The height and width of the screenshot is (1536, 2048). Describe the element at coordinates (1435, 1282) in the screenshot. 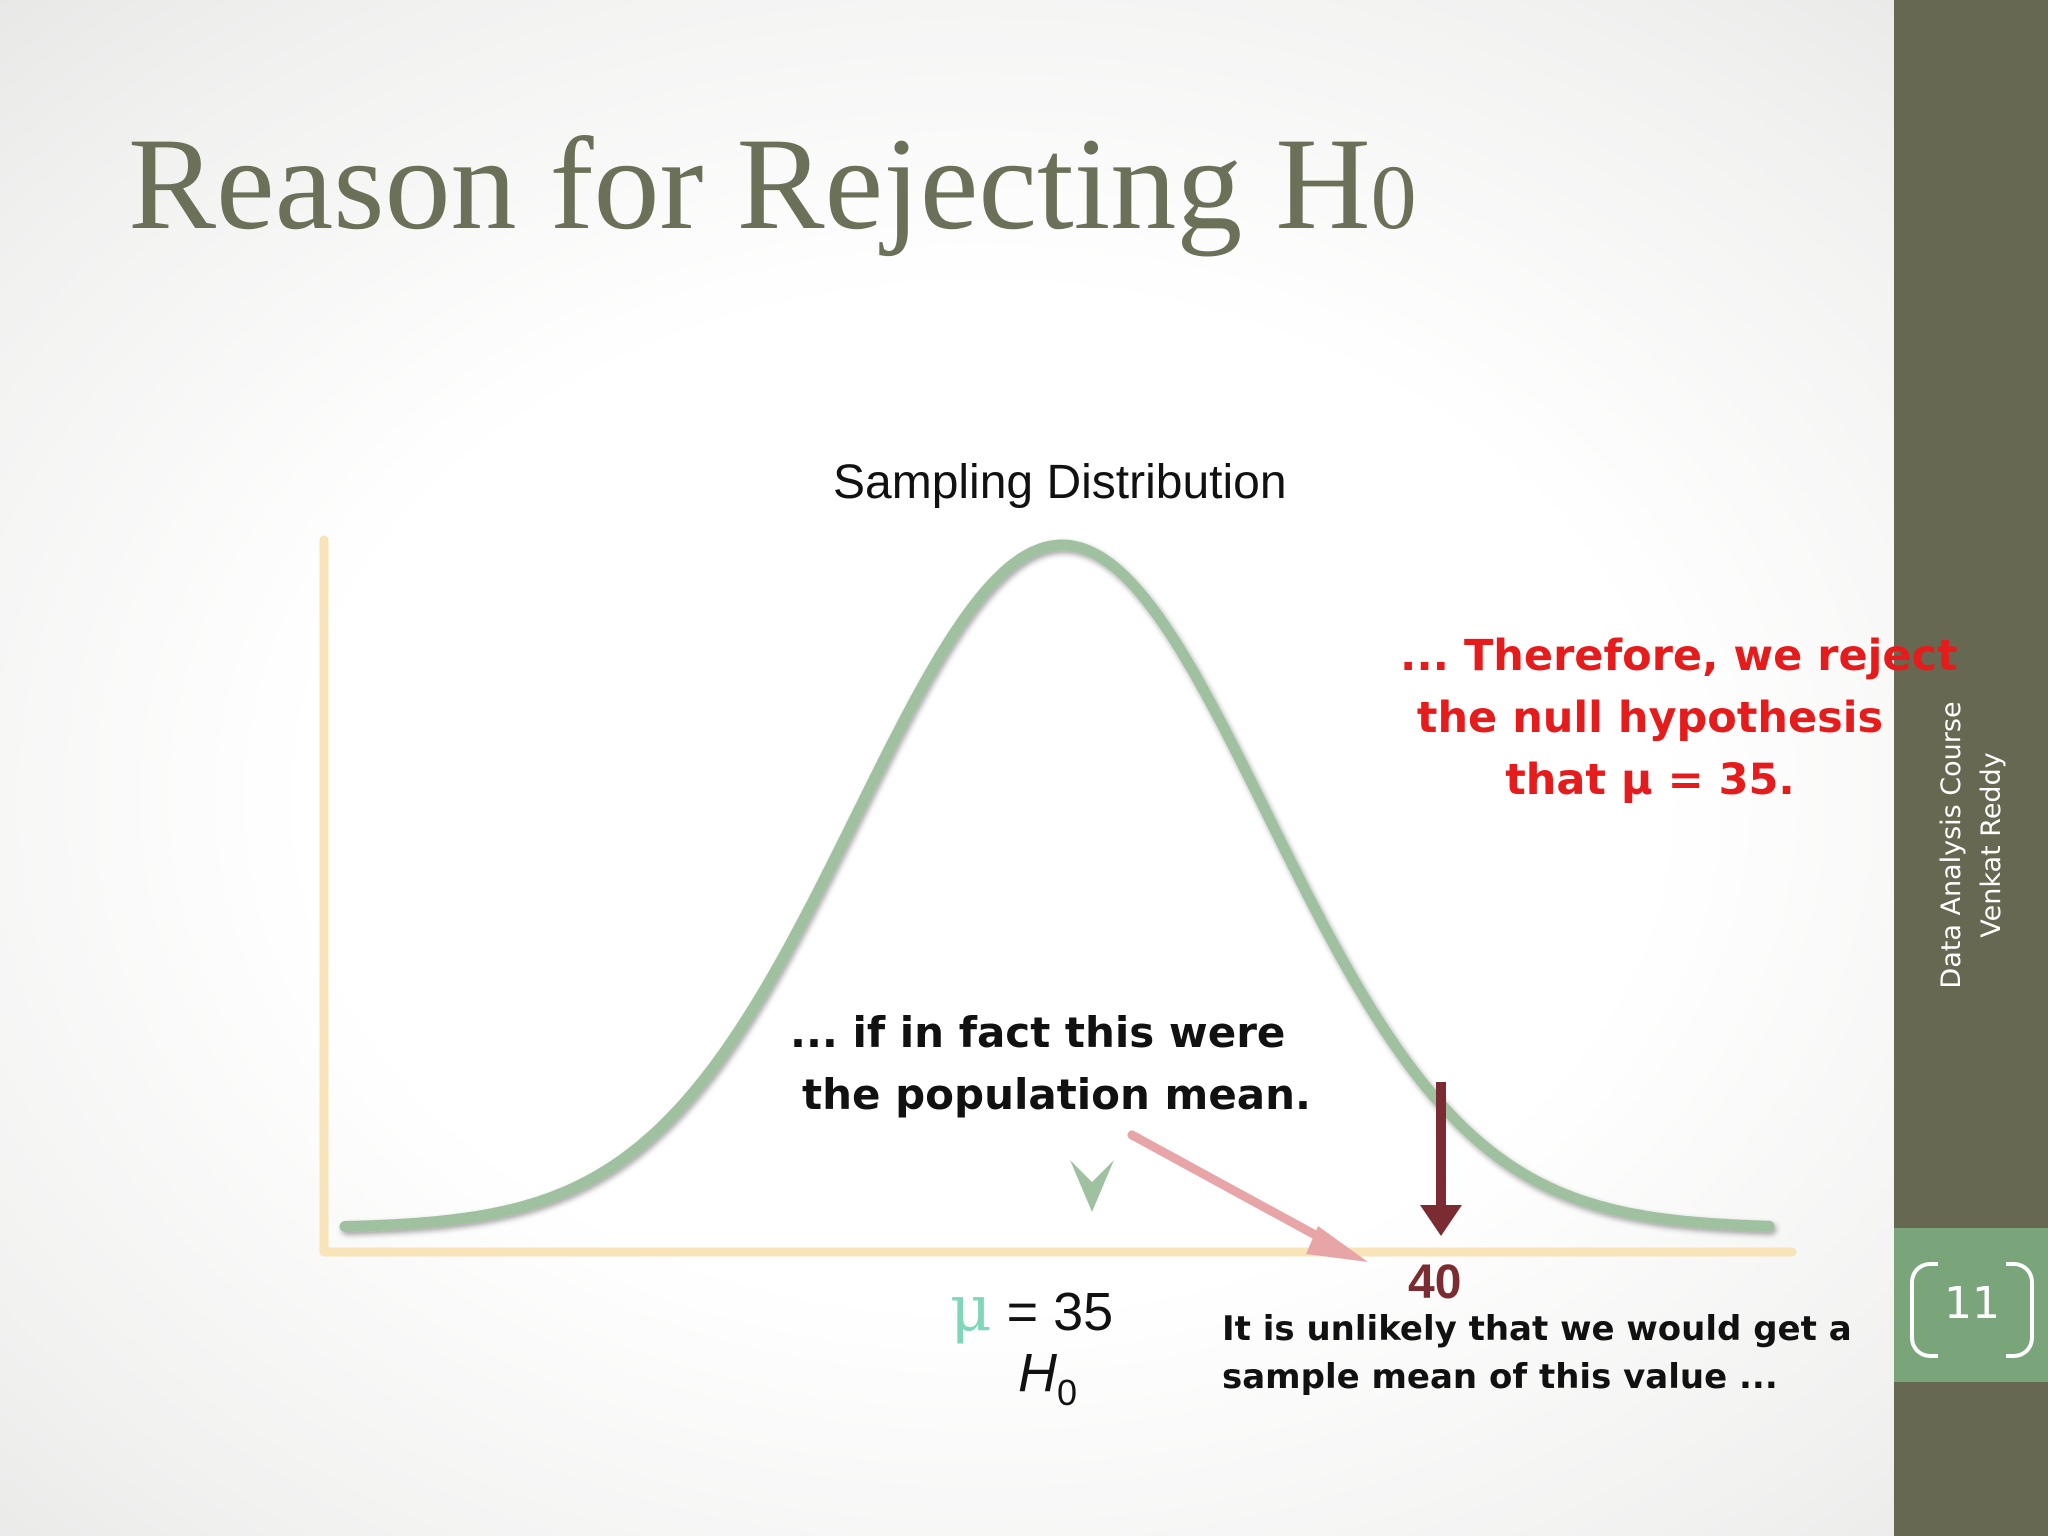

I see `sample-mean-value: 40` at that location.